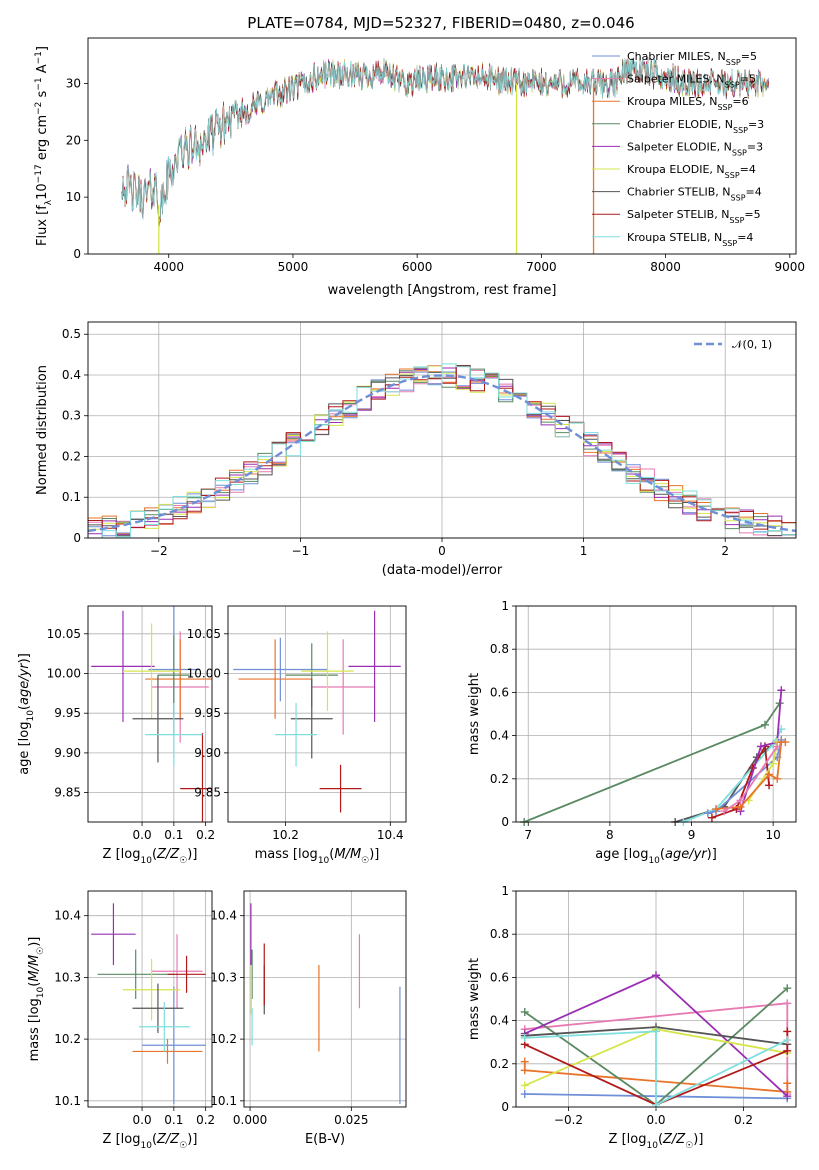  I want to click on label-part: M/M, so click(34, 968).